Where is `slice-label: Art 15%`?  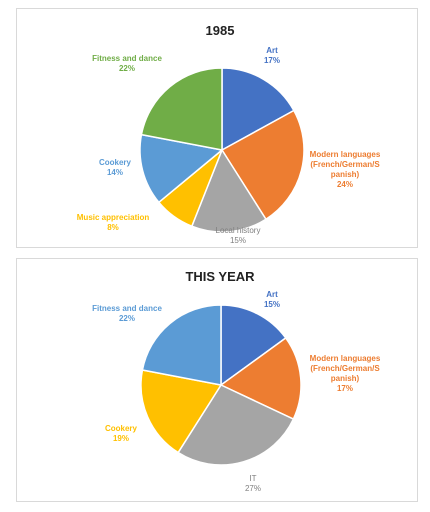
slice-label: Art 15% is located at coordinates (272, 299).